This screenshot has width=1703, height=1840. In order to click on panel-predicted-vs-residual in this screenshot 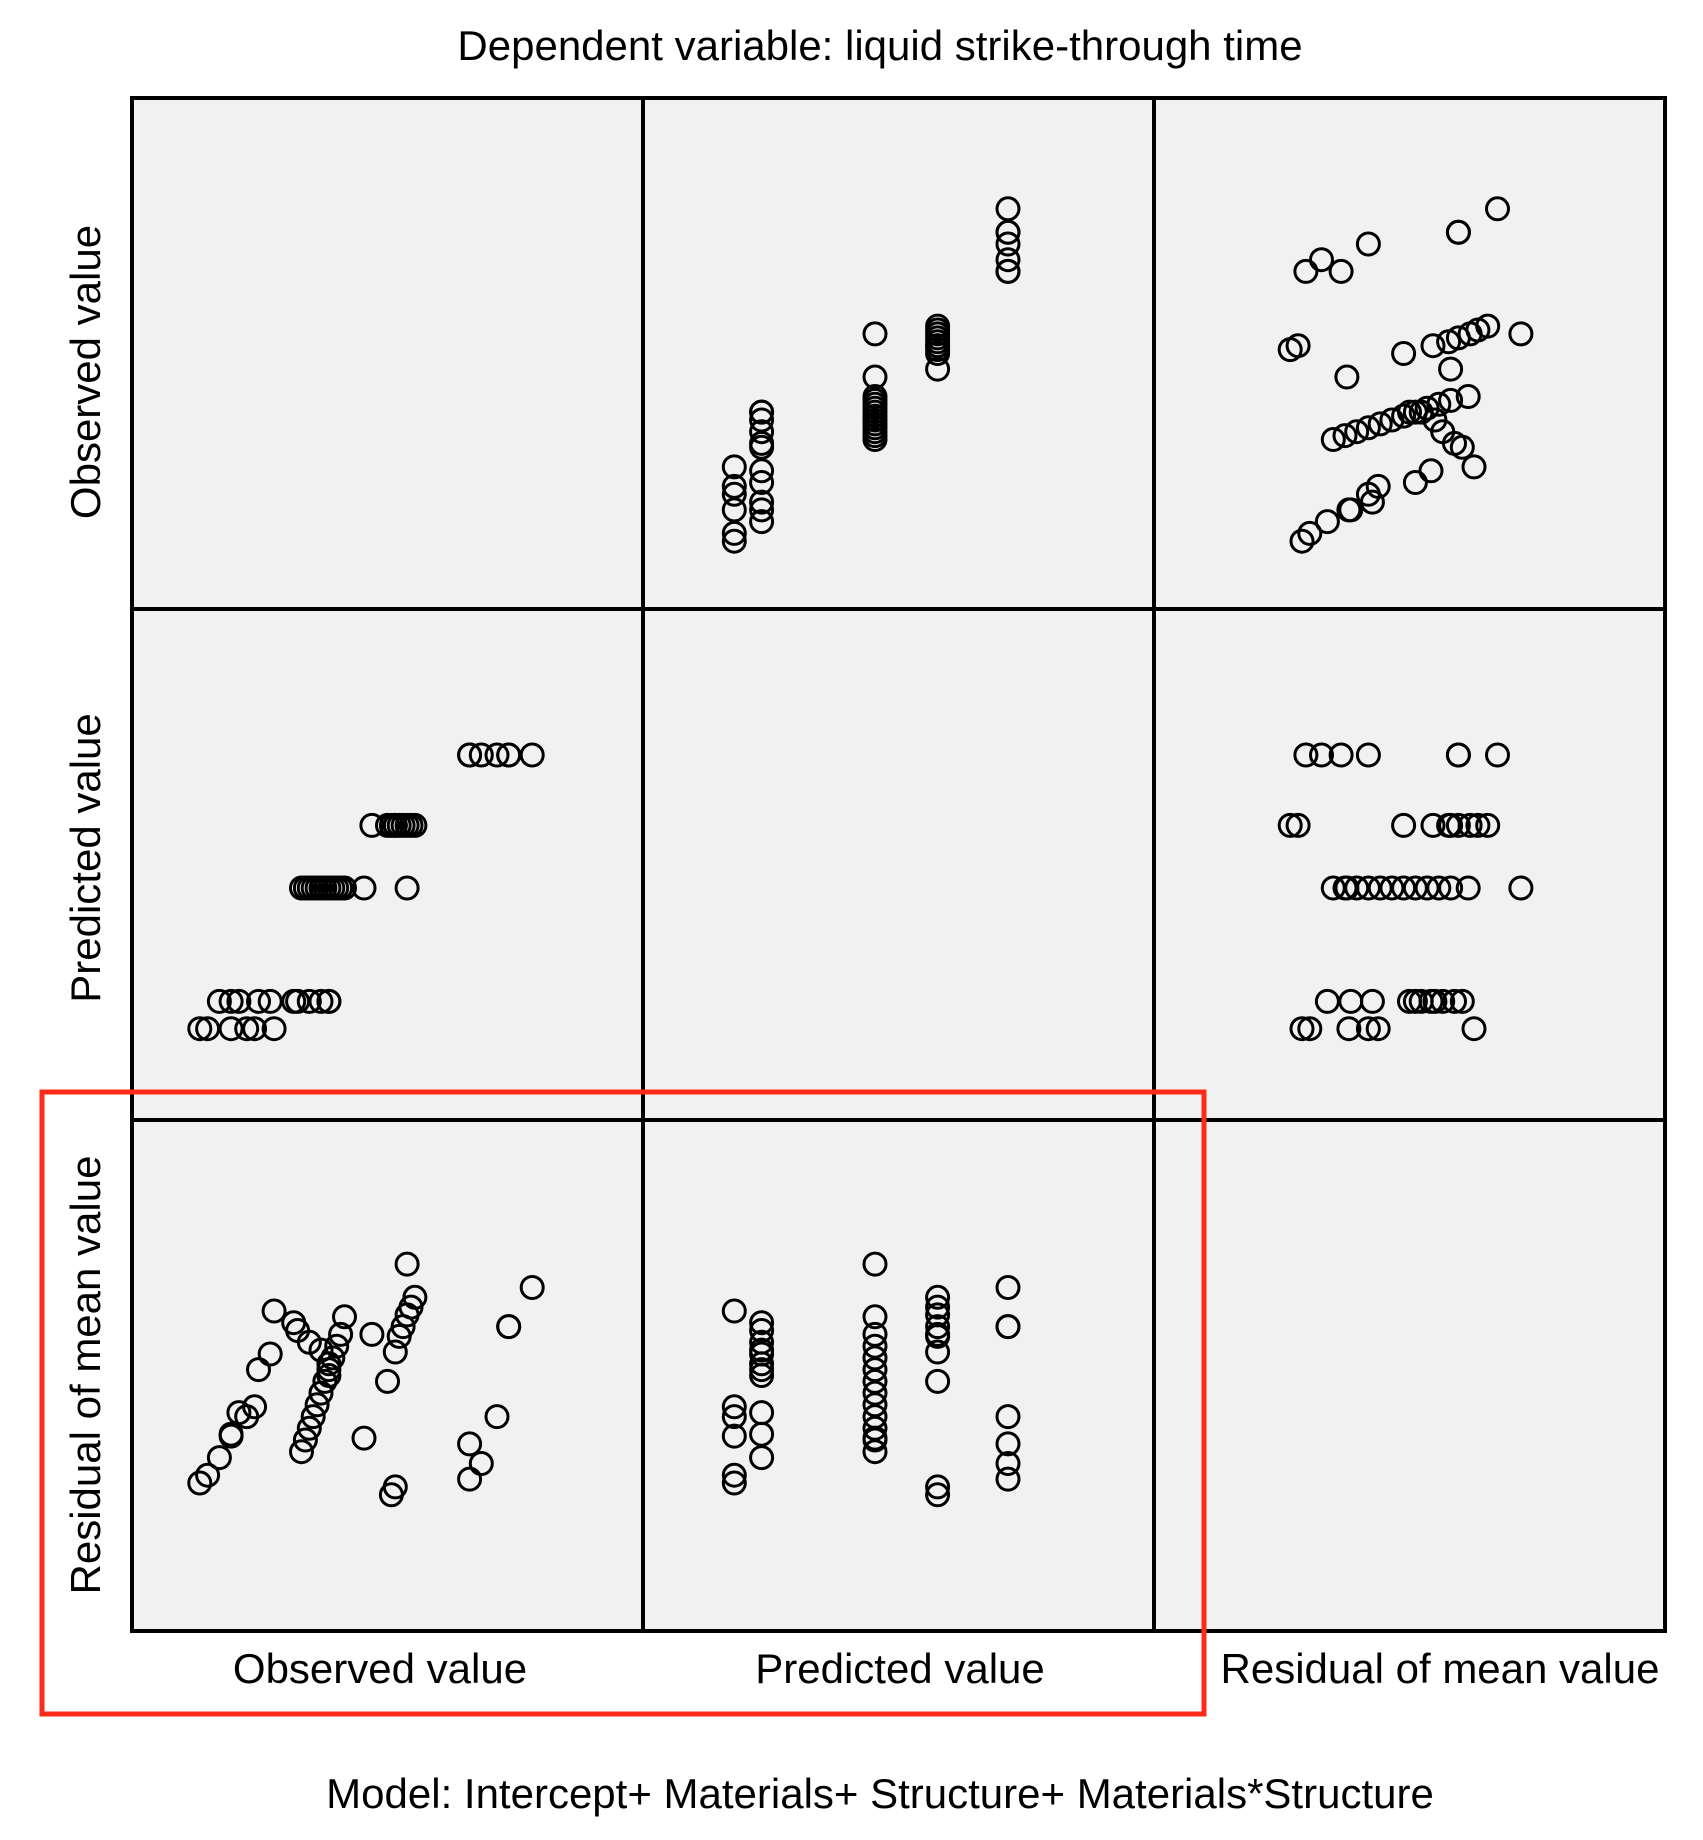, I will do `click(1409, 864)`.